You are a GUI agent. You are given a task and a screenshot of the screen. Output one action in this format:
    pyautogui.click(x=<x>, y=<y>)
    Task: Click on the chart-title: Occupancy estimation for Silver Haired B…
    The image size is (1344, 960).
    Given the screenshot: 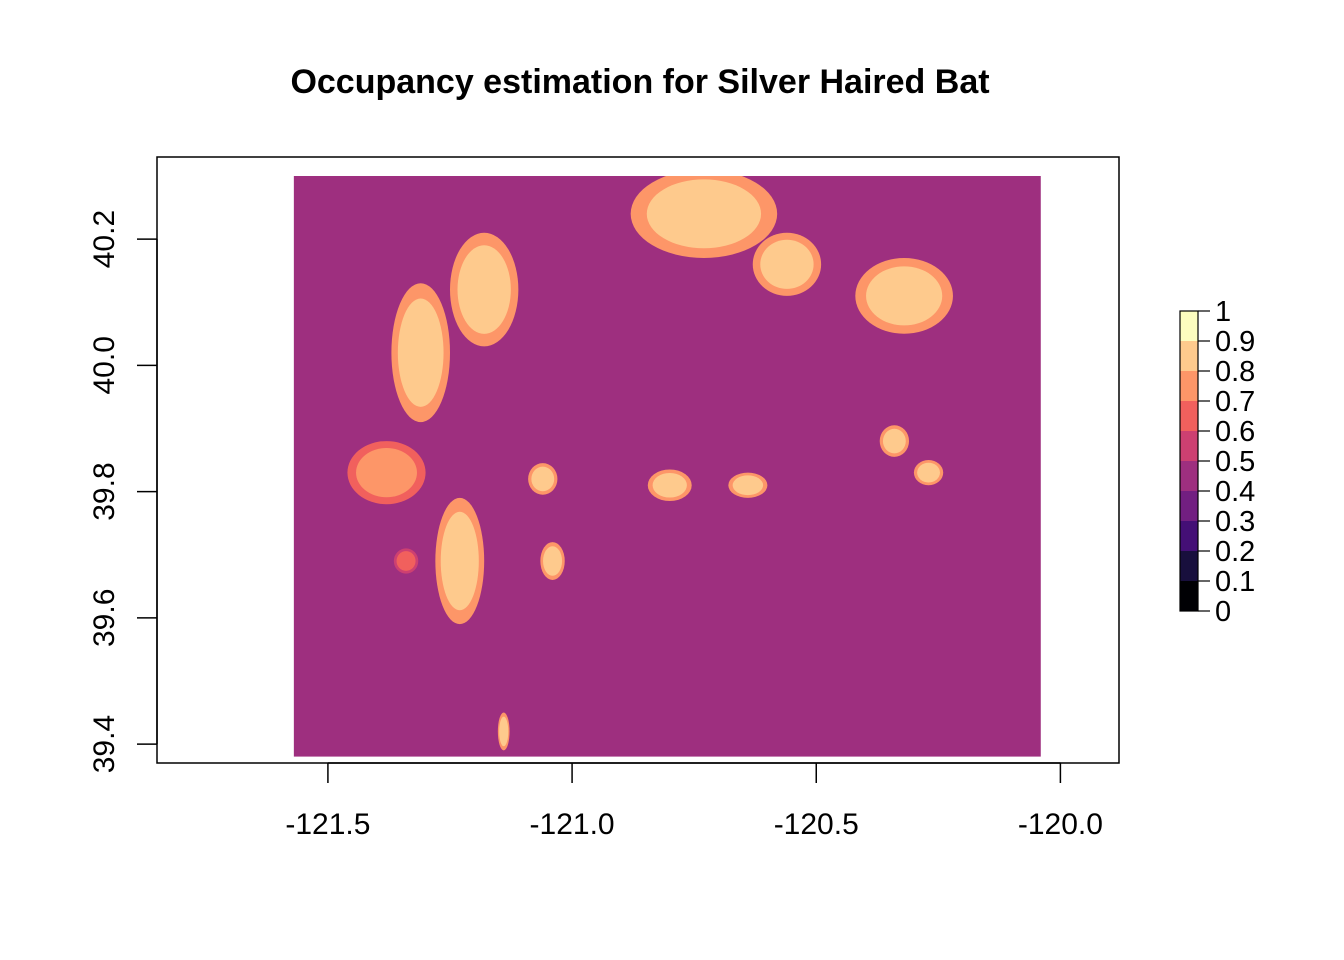 What is the action you would take?
    pyautogui.click(x=639, y=82)
    